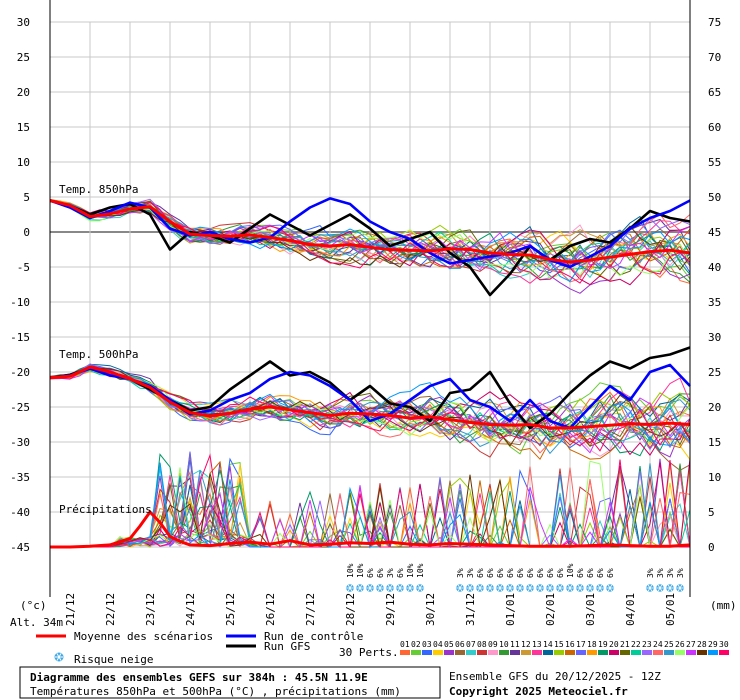  What do you see at coordinates (36, 622) in the screenshot?
I see `altitude-label: Alt. 34m` at bounding box center [36, 622].